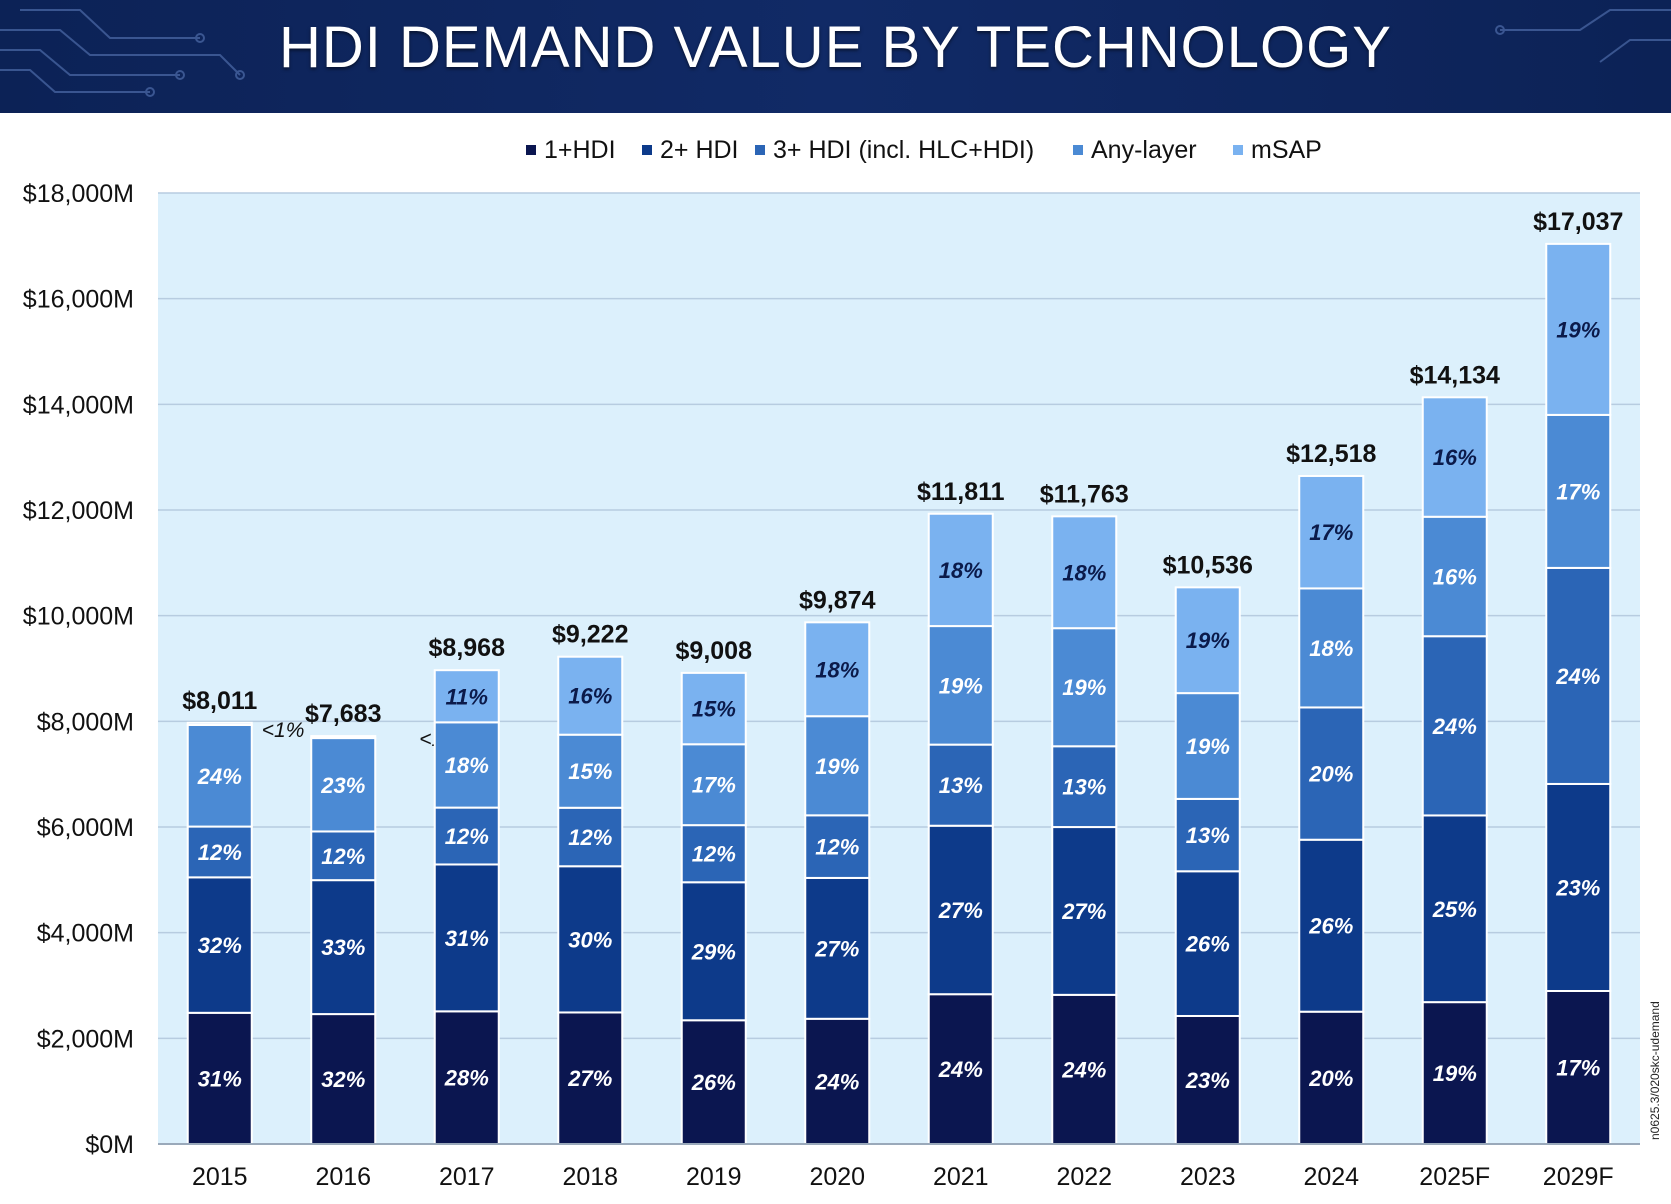 This screenshot has height=1204, width=1671. I want to click on y-tick-label: $14,000M, so click(78, 405).